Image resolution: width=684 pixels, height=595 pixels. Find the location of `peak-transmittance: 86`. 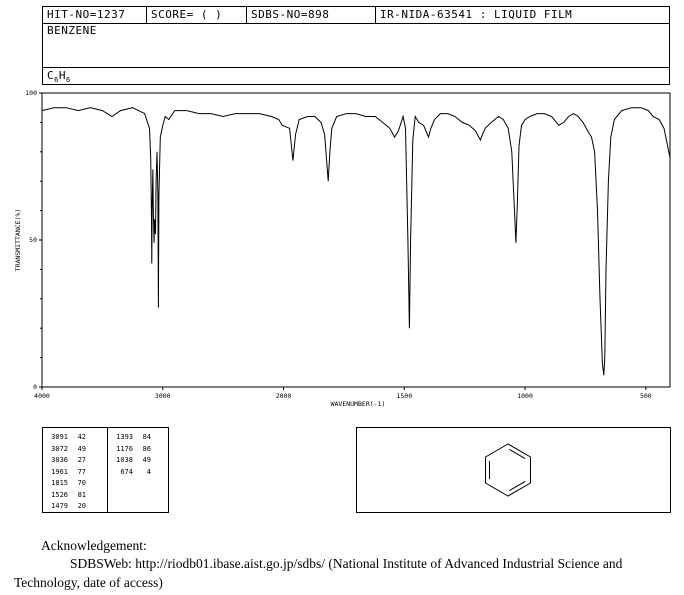

peak-transmittance: 86 is located at coordinates (146, 448).